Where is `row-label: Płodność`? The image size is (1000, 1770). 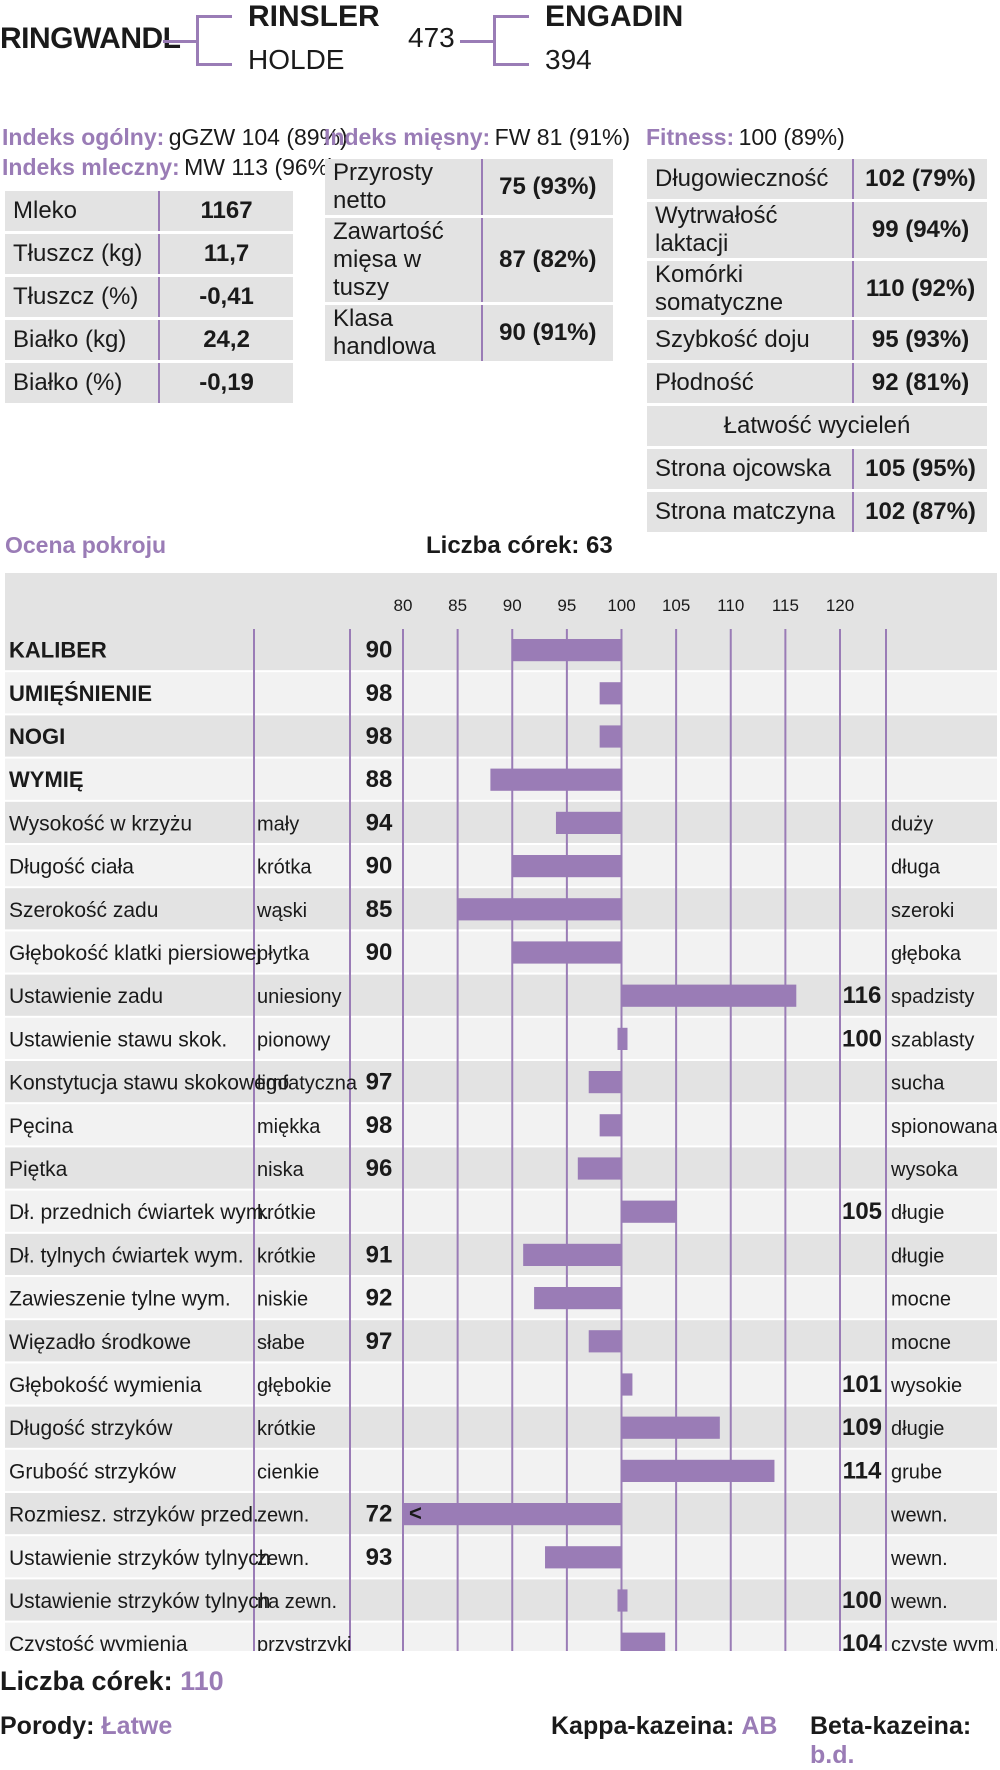
row-label: Płodność is located at coordinates (750, 383).